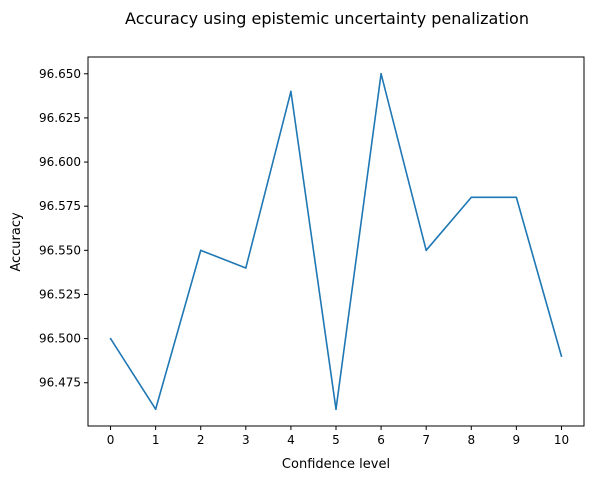  I want to click on x-tick-label: 5, so click(336, 440).